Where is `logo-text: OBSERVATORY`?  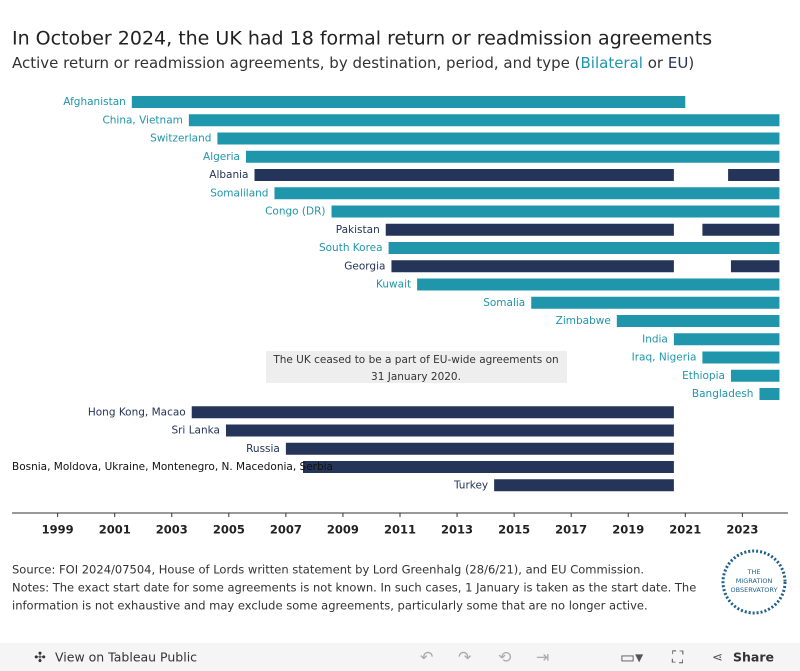
logo-text: OBSERVATORY is located at coordinates (754, 590).